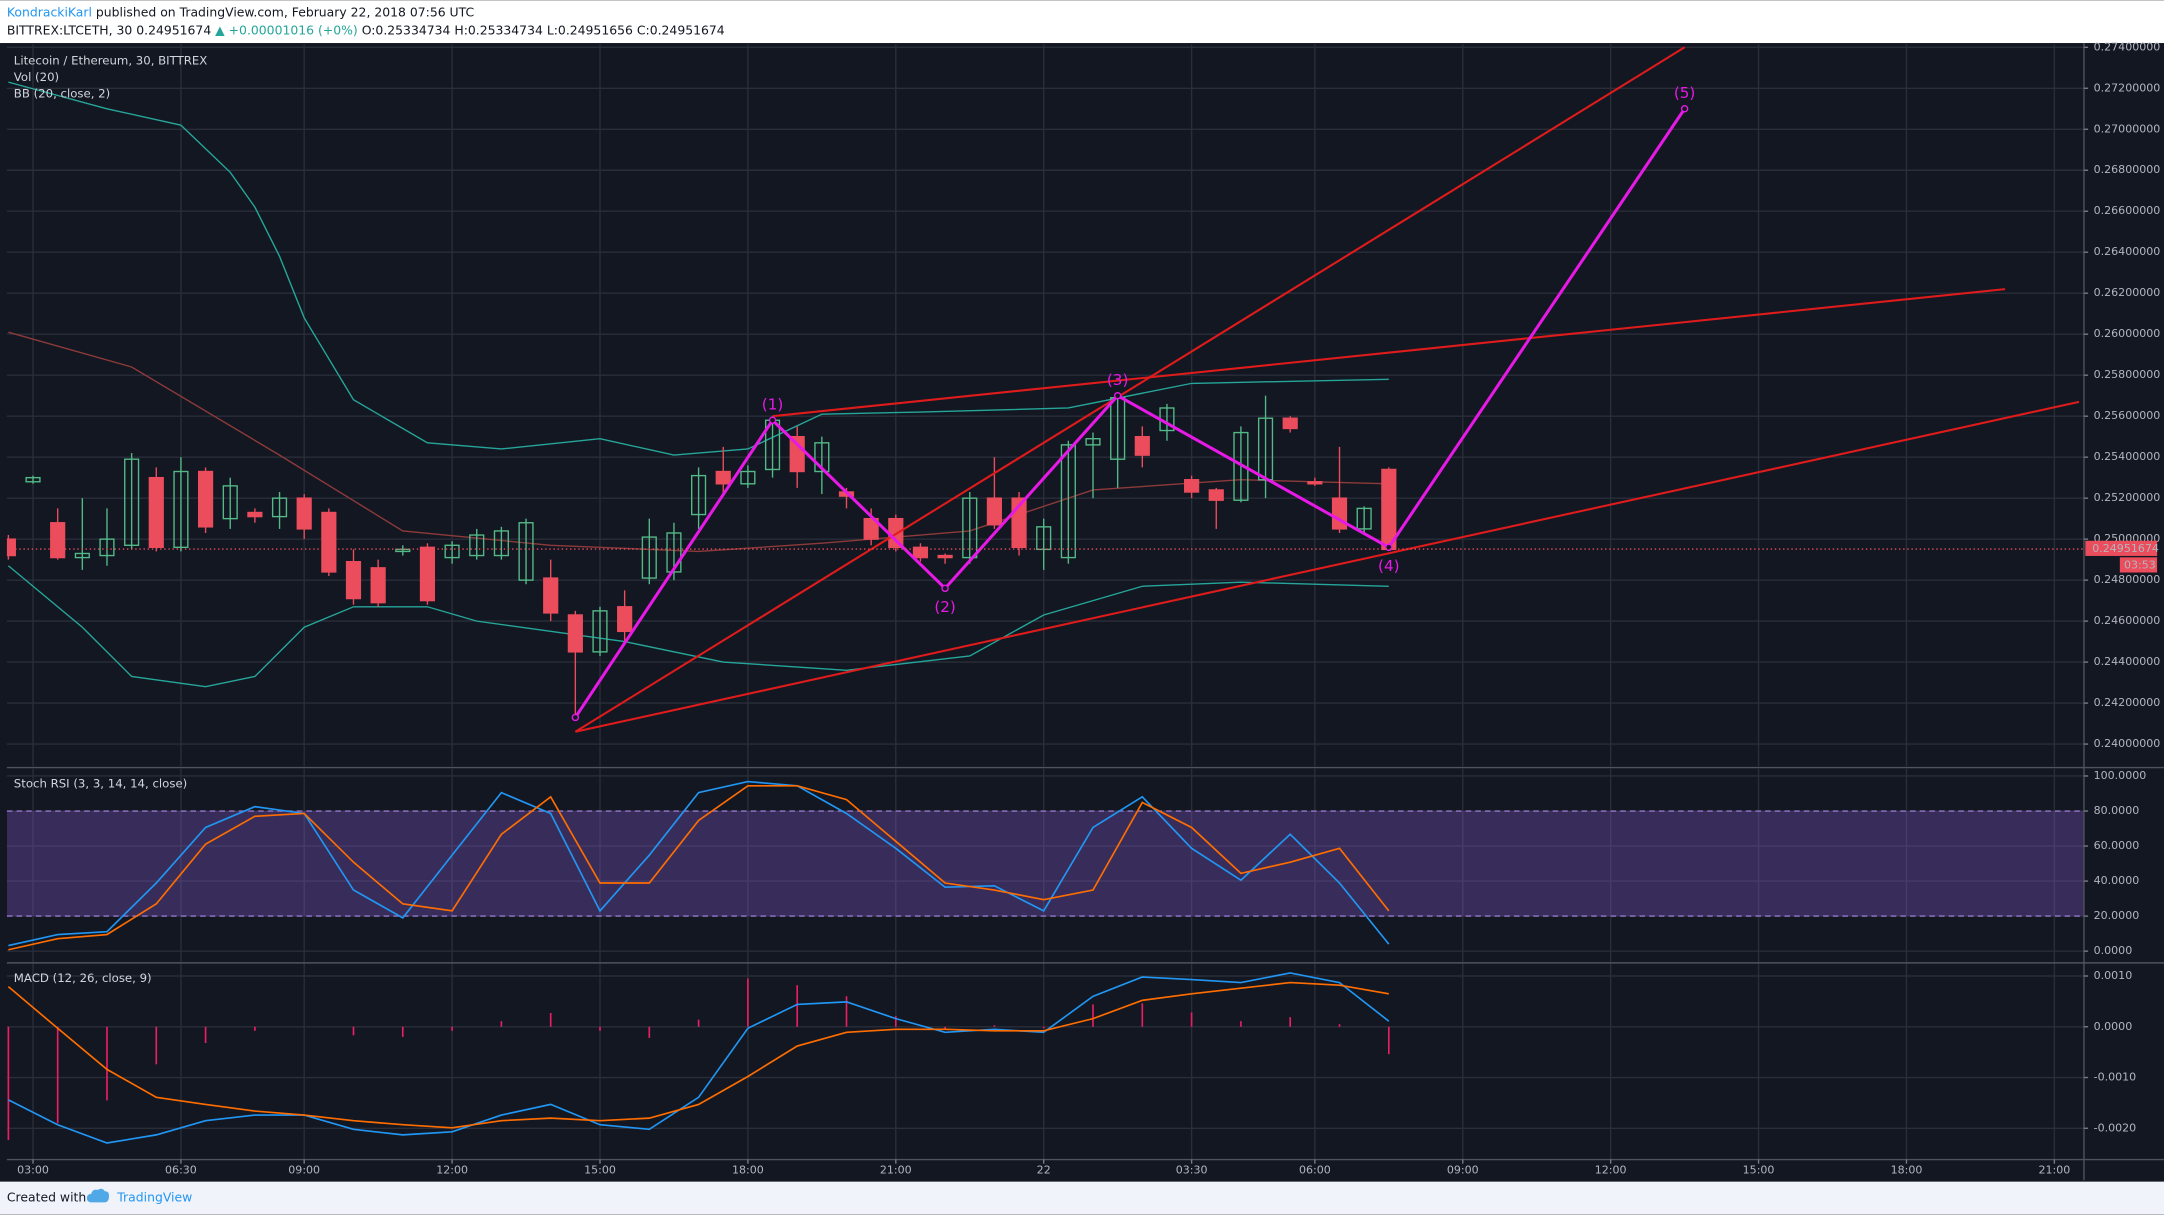 The image size is (2164, 1215). I want to click on close: C:0.24951674, so click(681, 29).